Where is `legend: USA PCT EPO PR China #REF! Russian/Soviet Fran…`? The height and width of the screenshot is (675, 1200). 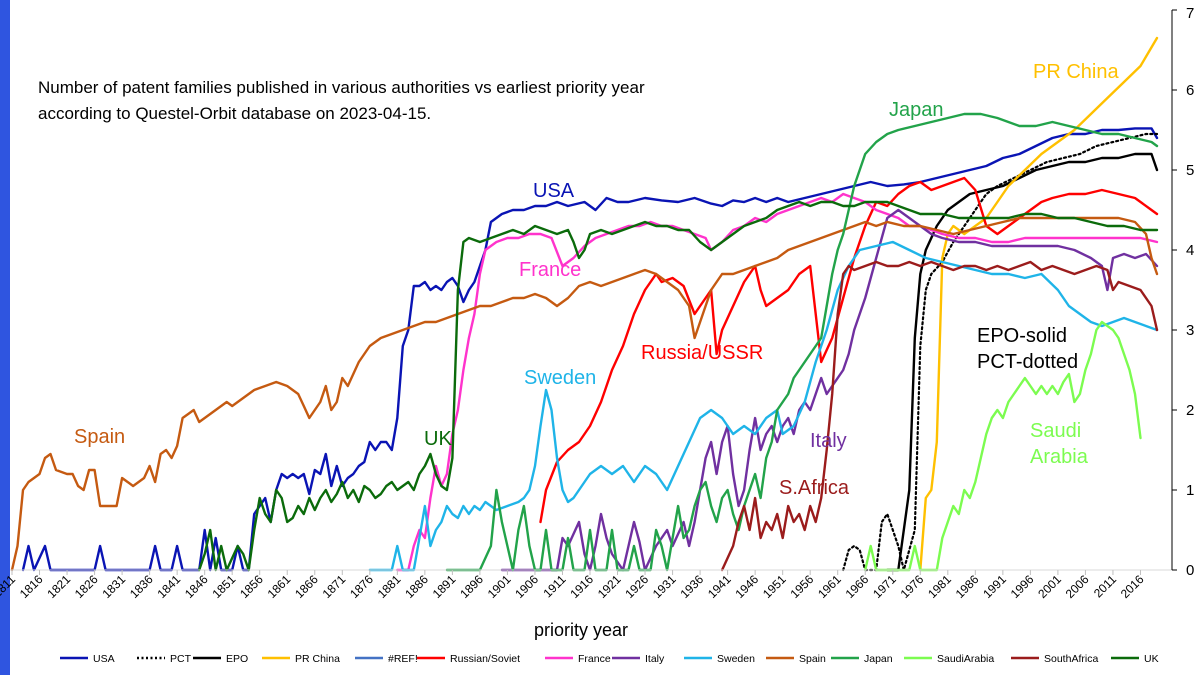
legend: USA PCT EPO PR China #REF! Russian/Soviet Fran… is located at coordinates (609, 659).